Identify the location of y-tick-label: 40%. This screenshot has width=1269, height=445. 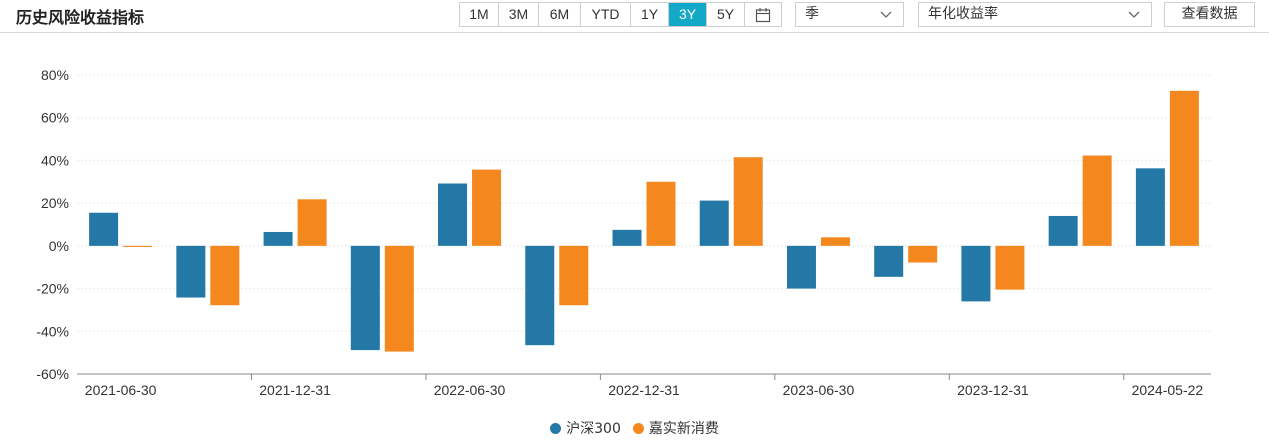
(55, 160).